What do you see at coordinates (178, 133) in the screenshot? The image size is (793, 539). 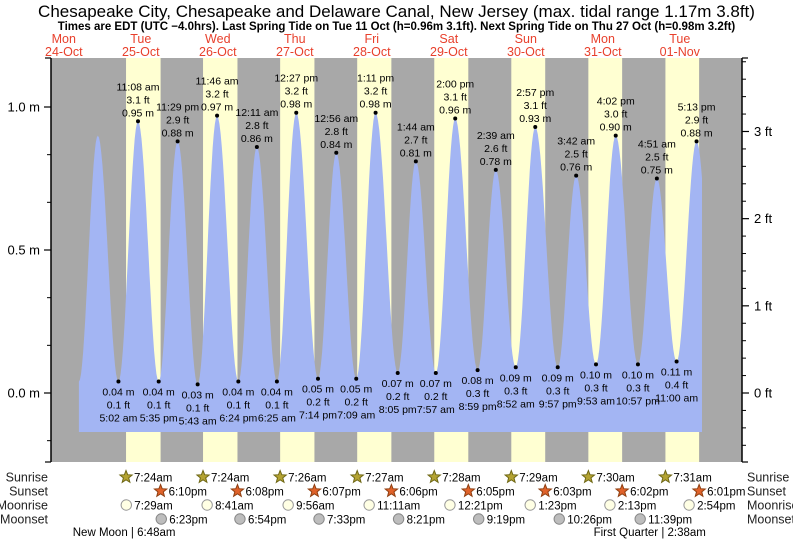 I see `tide-label-line: 0.88 m` at bounding box center [178, 133].